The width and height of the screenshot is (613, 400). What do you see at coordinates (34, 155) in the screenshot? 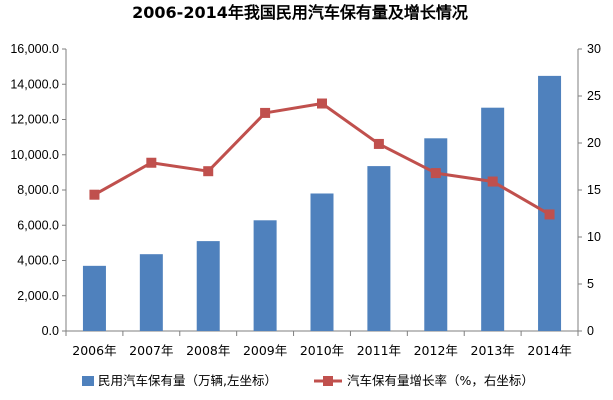
I see `left-tick-label: 10,000.0` at bounding box center [34, 155].